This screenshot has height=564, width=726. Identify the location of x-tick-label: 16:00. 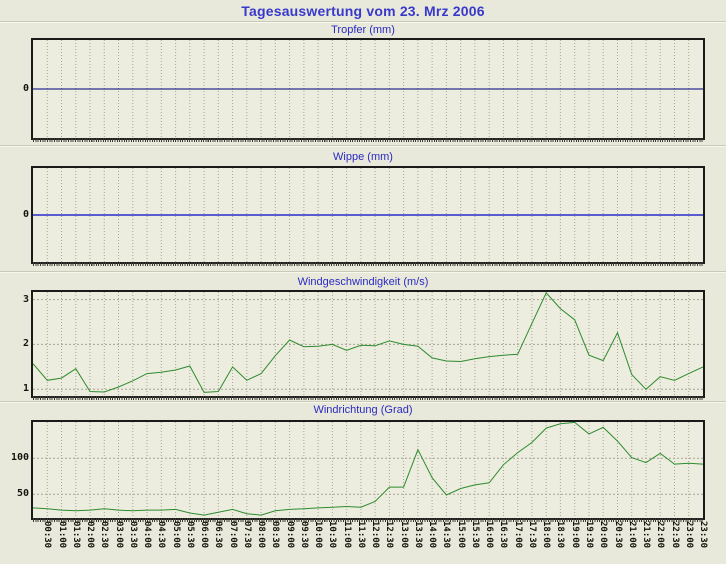
(489, 535).